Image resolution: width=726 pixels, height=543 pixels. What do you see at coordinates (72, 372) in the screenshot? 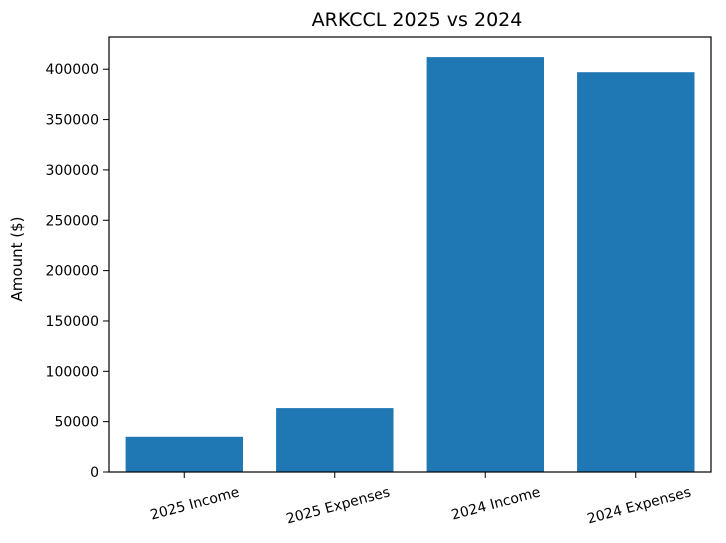
I see `y-tick-label: 100000` at bounding box center [72, 372].